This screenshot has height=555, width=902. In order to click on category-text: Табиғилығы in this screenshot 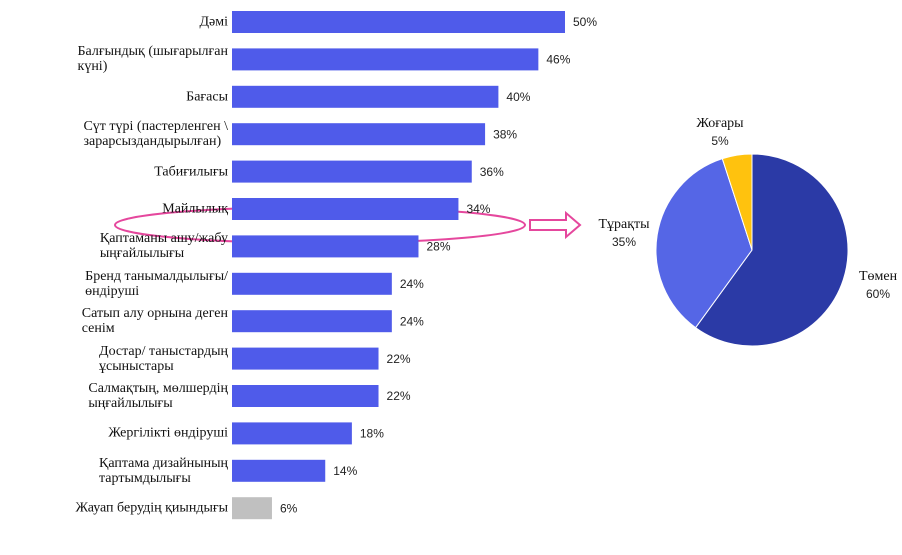, I will do `click(191, 172)`.